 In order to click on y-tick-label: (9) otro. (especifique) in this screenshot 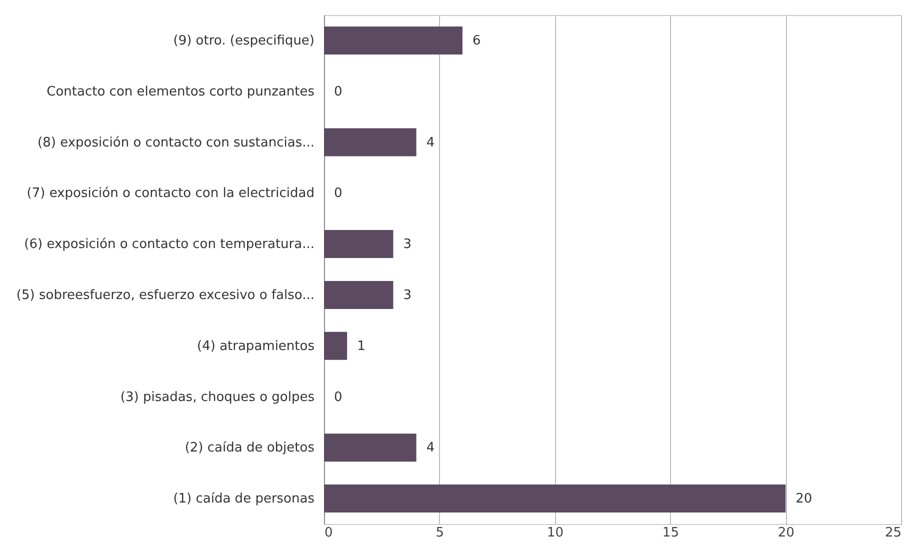, I will do `click(243, 40)`.